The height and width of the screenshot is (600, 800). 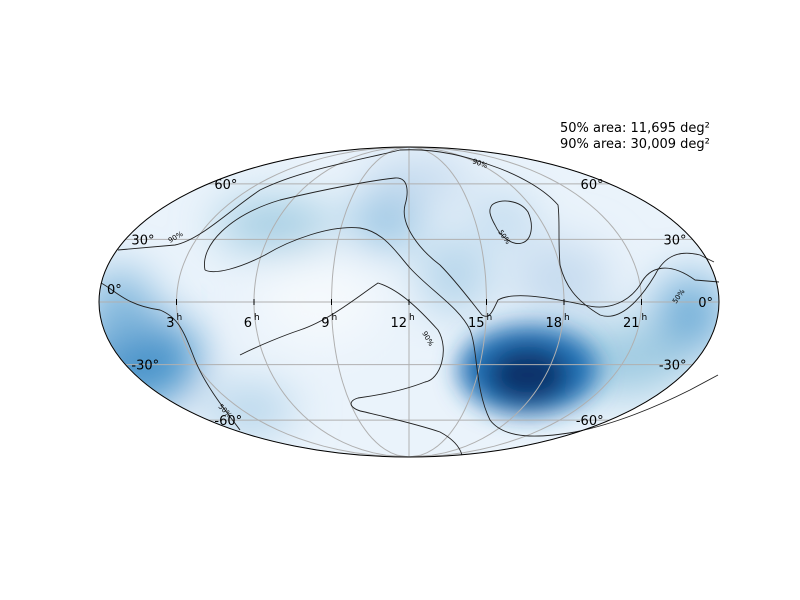 I want to click on ra-tick-label: 18, so click(x=553, y=323).